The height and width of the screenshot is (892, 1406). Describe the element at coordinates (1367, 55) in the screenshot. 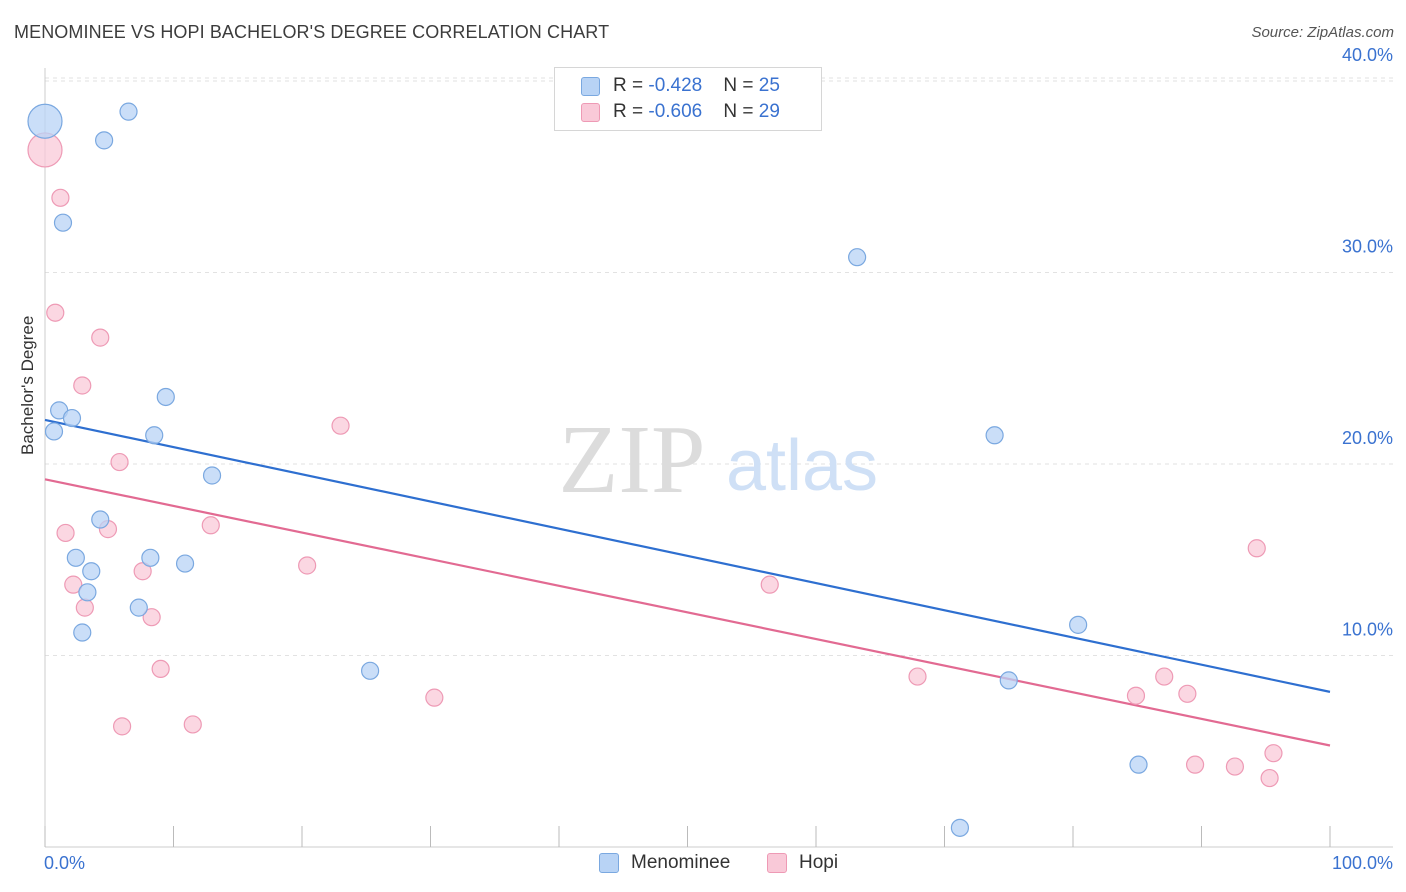

I see `y-tick-label-40: 40.0%` at that location.